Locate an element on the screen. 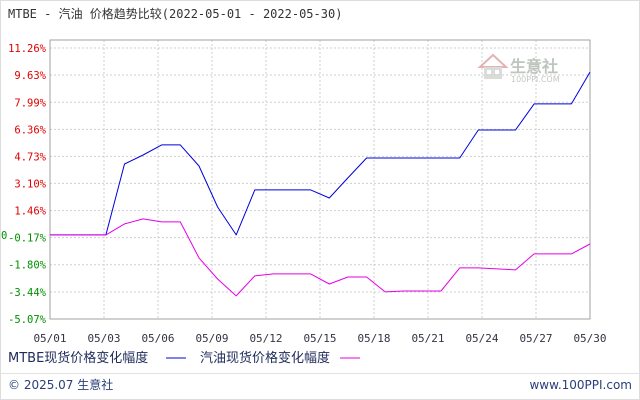 This screenshot has height=400, width=640. watermark-site: 100PPI.COM is located at coordinates (535, 79).